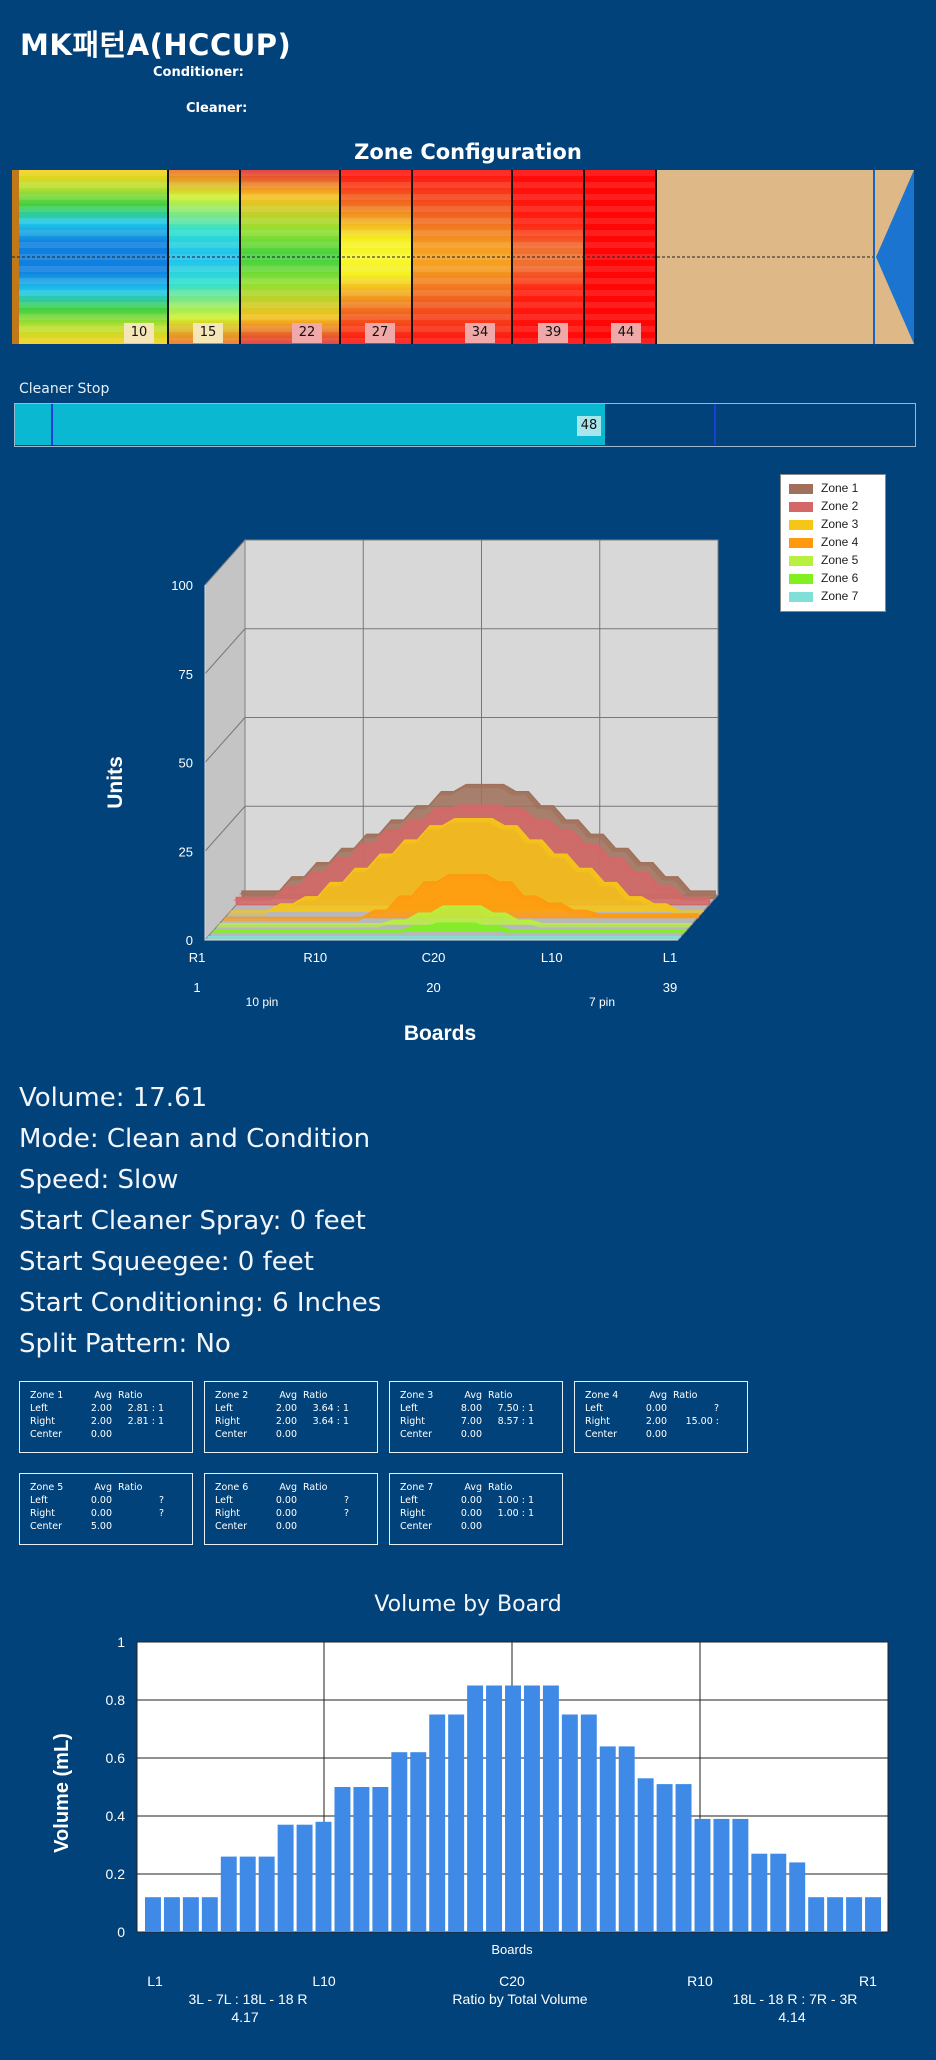  What do you see at coordinates (244, 2017) in the screenshot?
I see `ratio-left-value: 4.17` at bounding box center [244, 2017].